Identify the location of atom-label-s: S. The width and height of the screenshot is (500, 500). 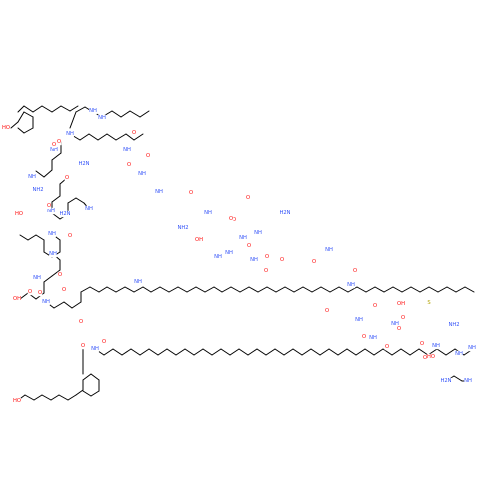
(429, 303).